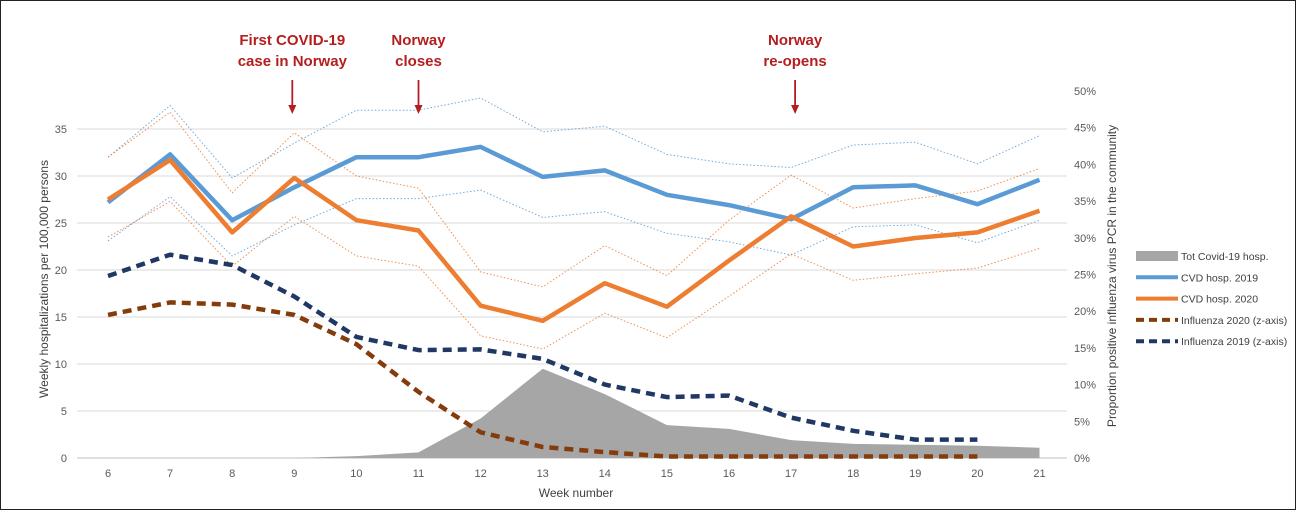 Image resolution: width=1296 pixels, height=514 pixels. Describe the element at coordinates (1234, 321) in the screenshot. I see `legend-label: Influenza 2020 (z-axis)` at that location.